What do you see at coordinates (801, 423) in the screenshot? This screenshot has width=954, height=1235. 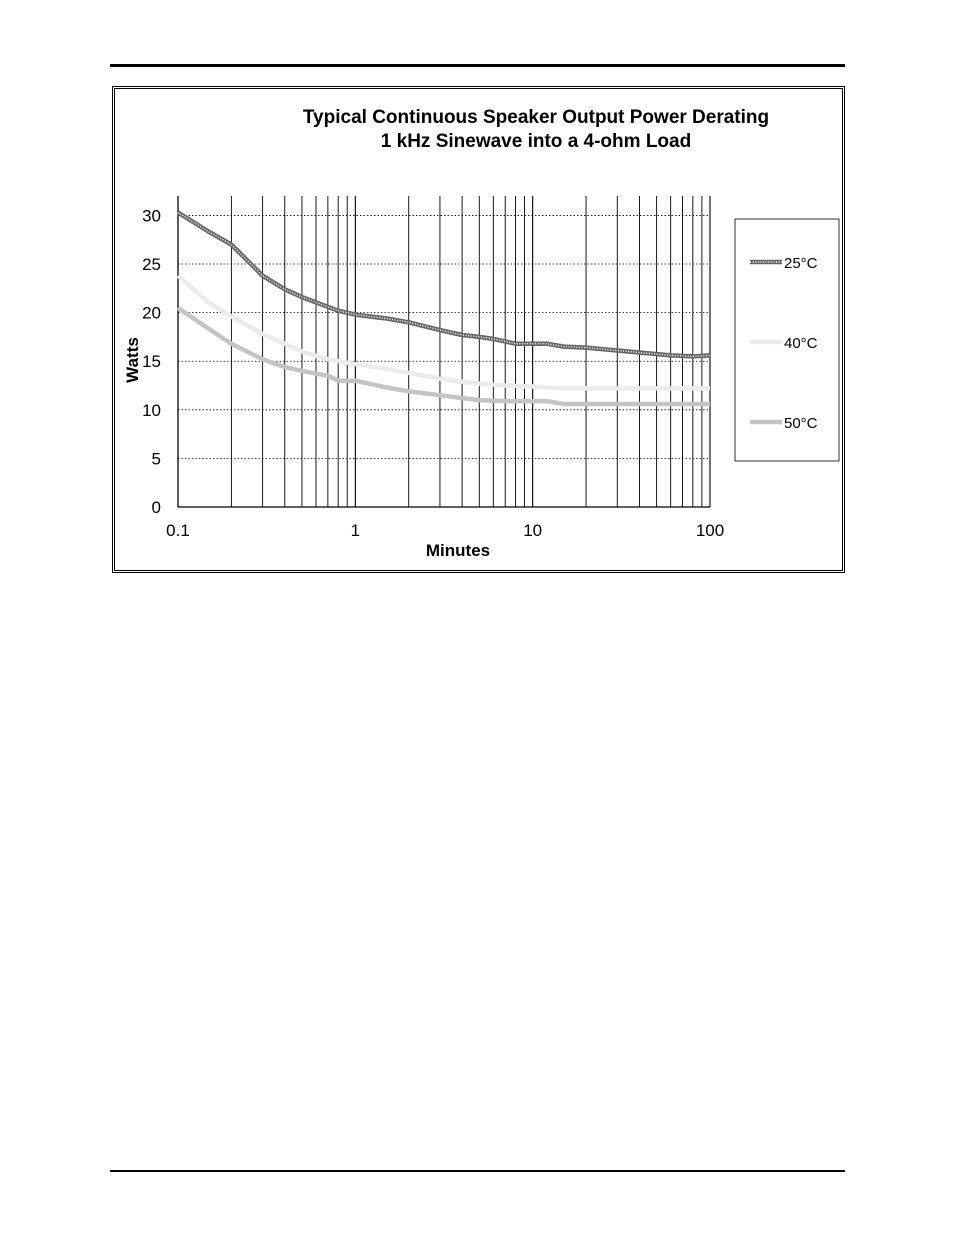 I see `legend-50c-label: 50°C` at bounding box center [801, 423].